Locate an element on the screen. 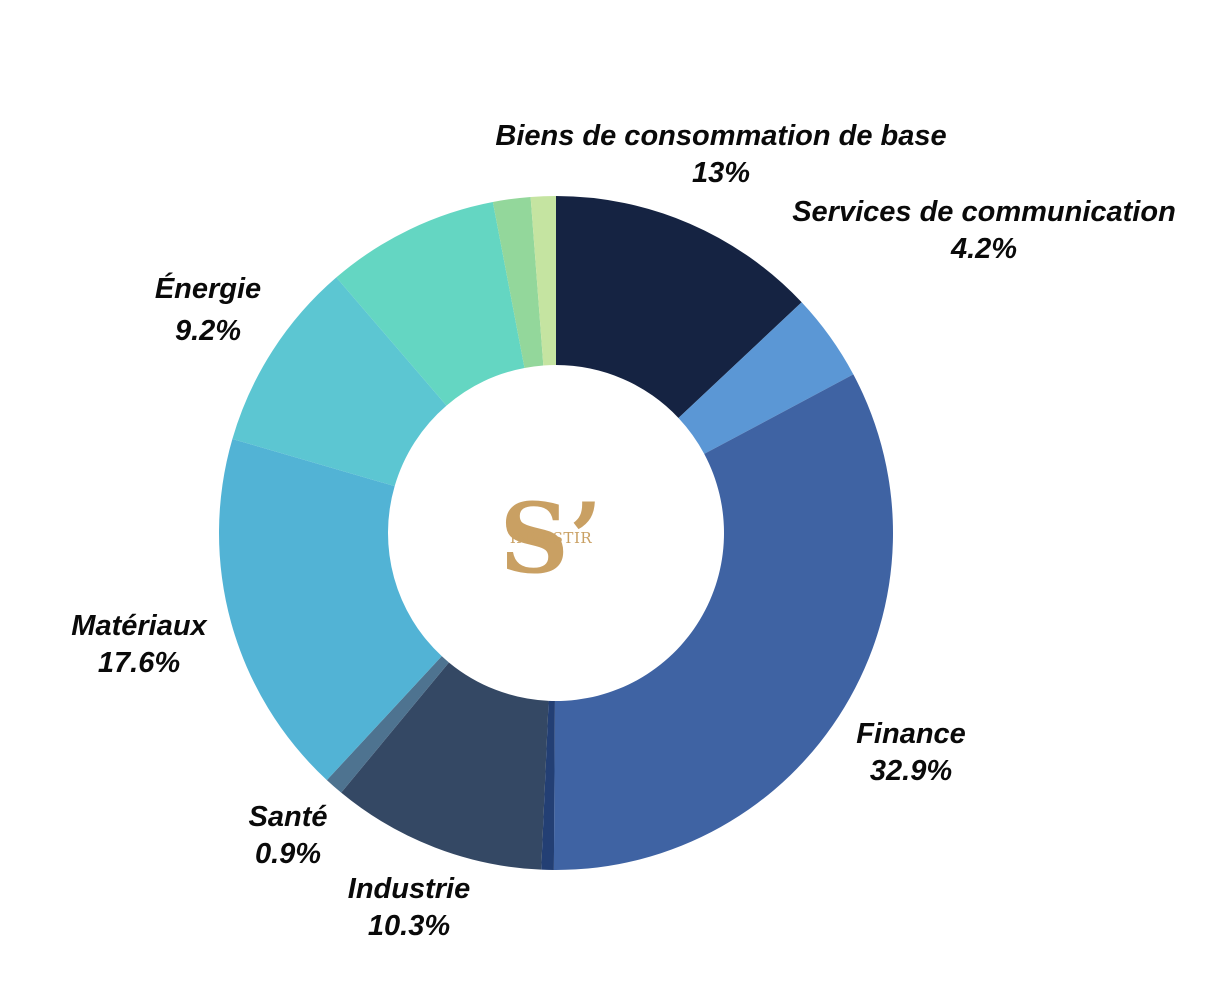  label-sante: Santé 0.9% is located at coordinates (288, 836).